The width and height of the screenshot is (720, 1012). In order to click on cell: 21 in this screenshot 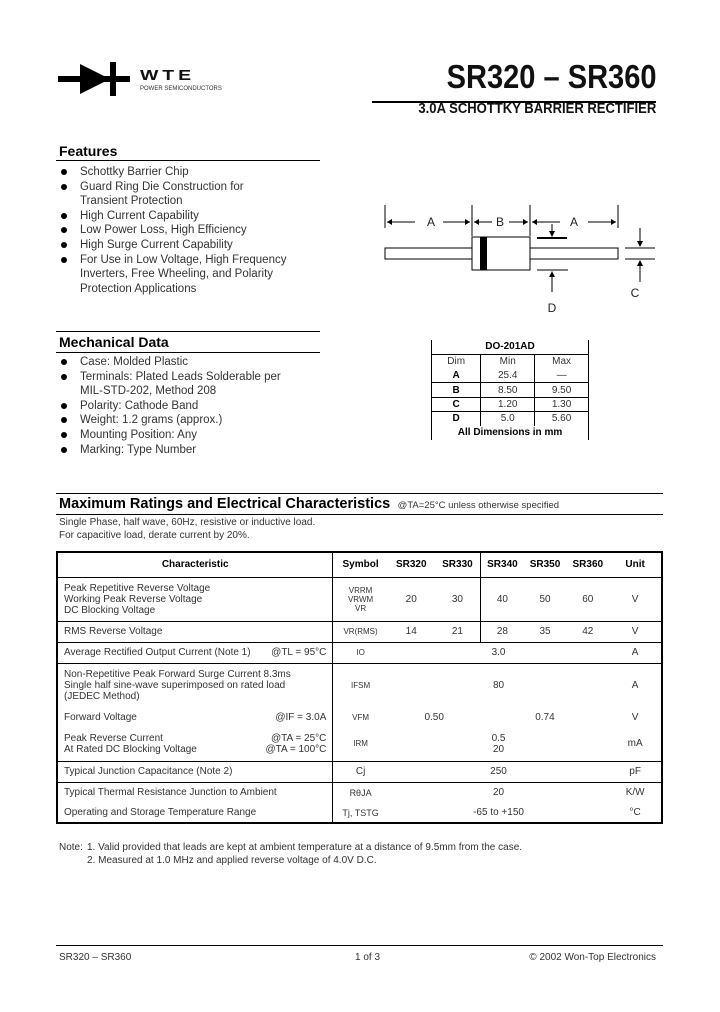, I will do `click(458, 631)`.